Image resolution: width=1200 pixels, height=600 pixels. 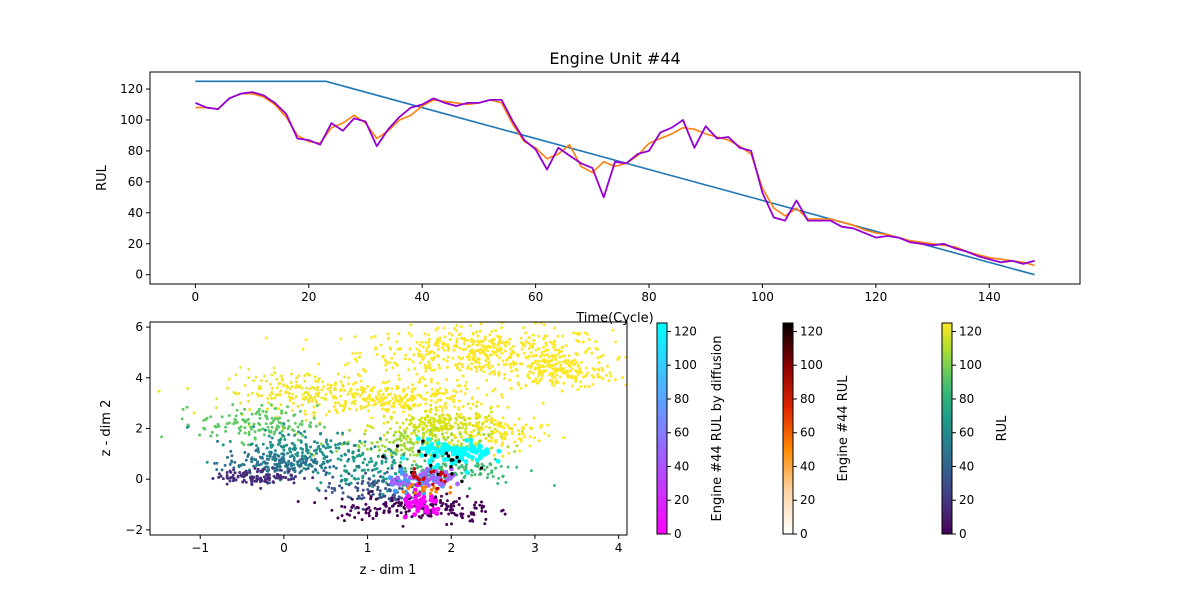 I want to click on scatter-points-group, so click(x=393, y=425).